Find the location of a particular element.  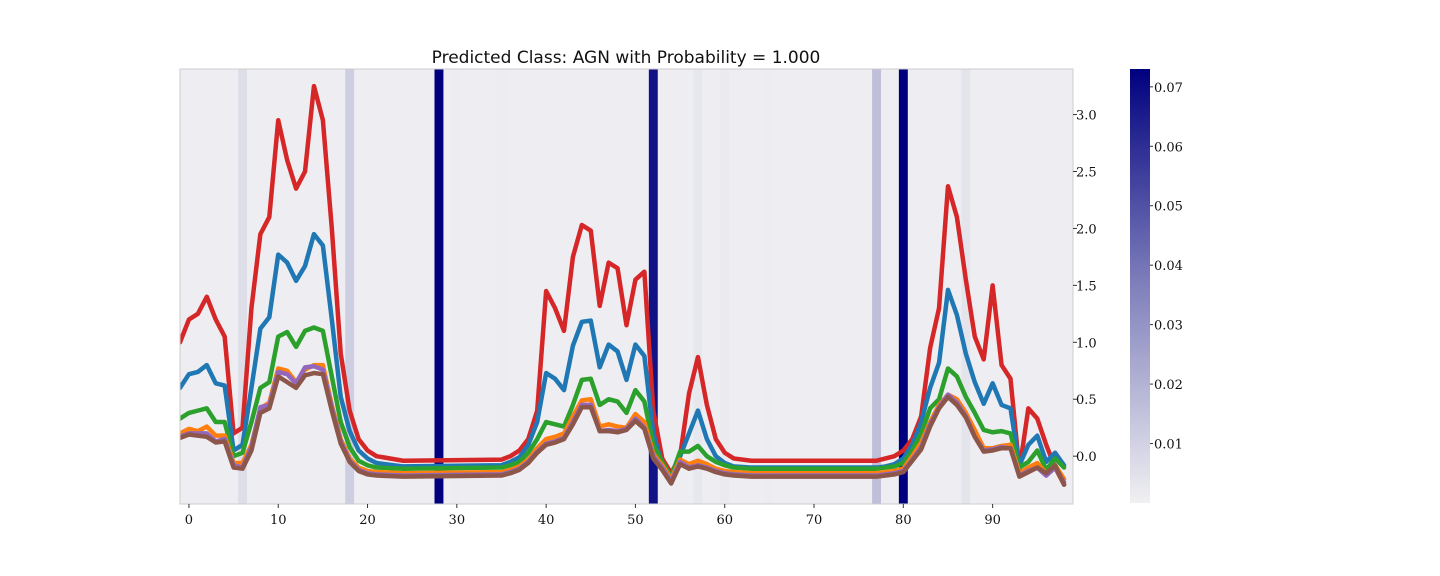

colorbar-tick-label: 0.06 is located at coordinates (1168, 147).